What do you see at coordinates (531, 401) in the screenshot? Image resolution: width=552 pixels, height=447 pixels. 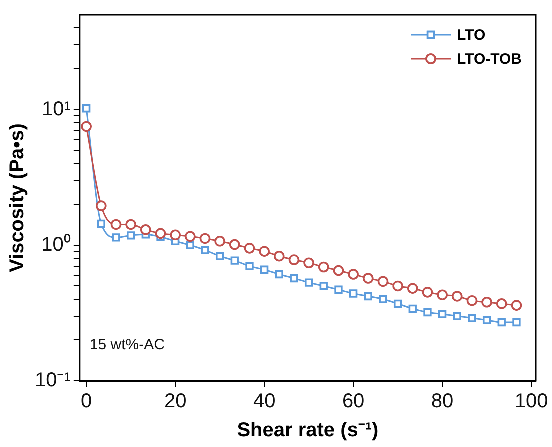 I see `x-tick-label: 100` at bounding box center [531, 401].